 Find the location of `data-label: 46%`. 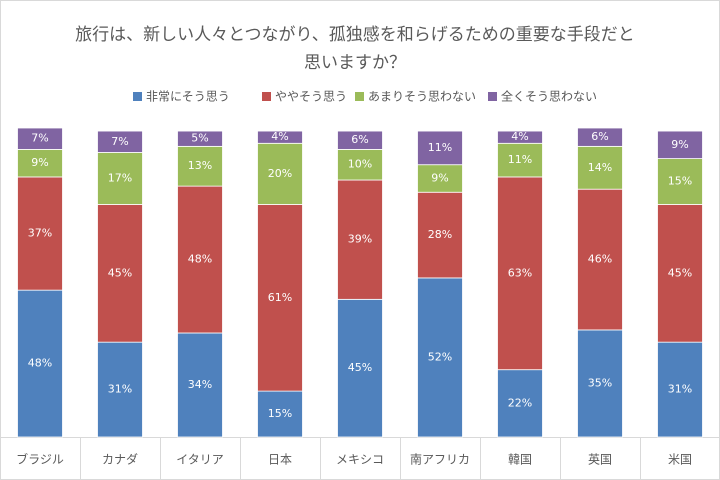

data-label: 46% is located at coordinates (600, 259).